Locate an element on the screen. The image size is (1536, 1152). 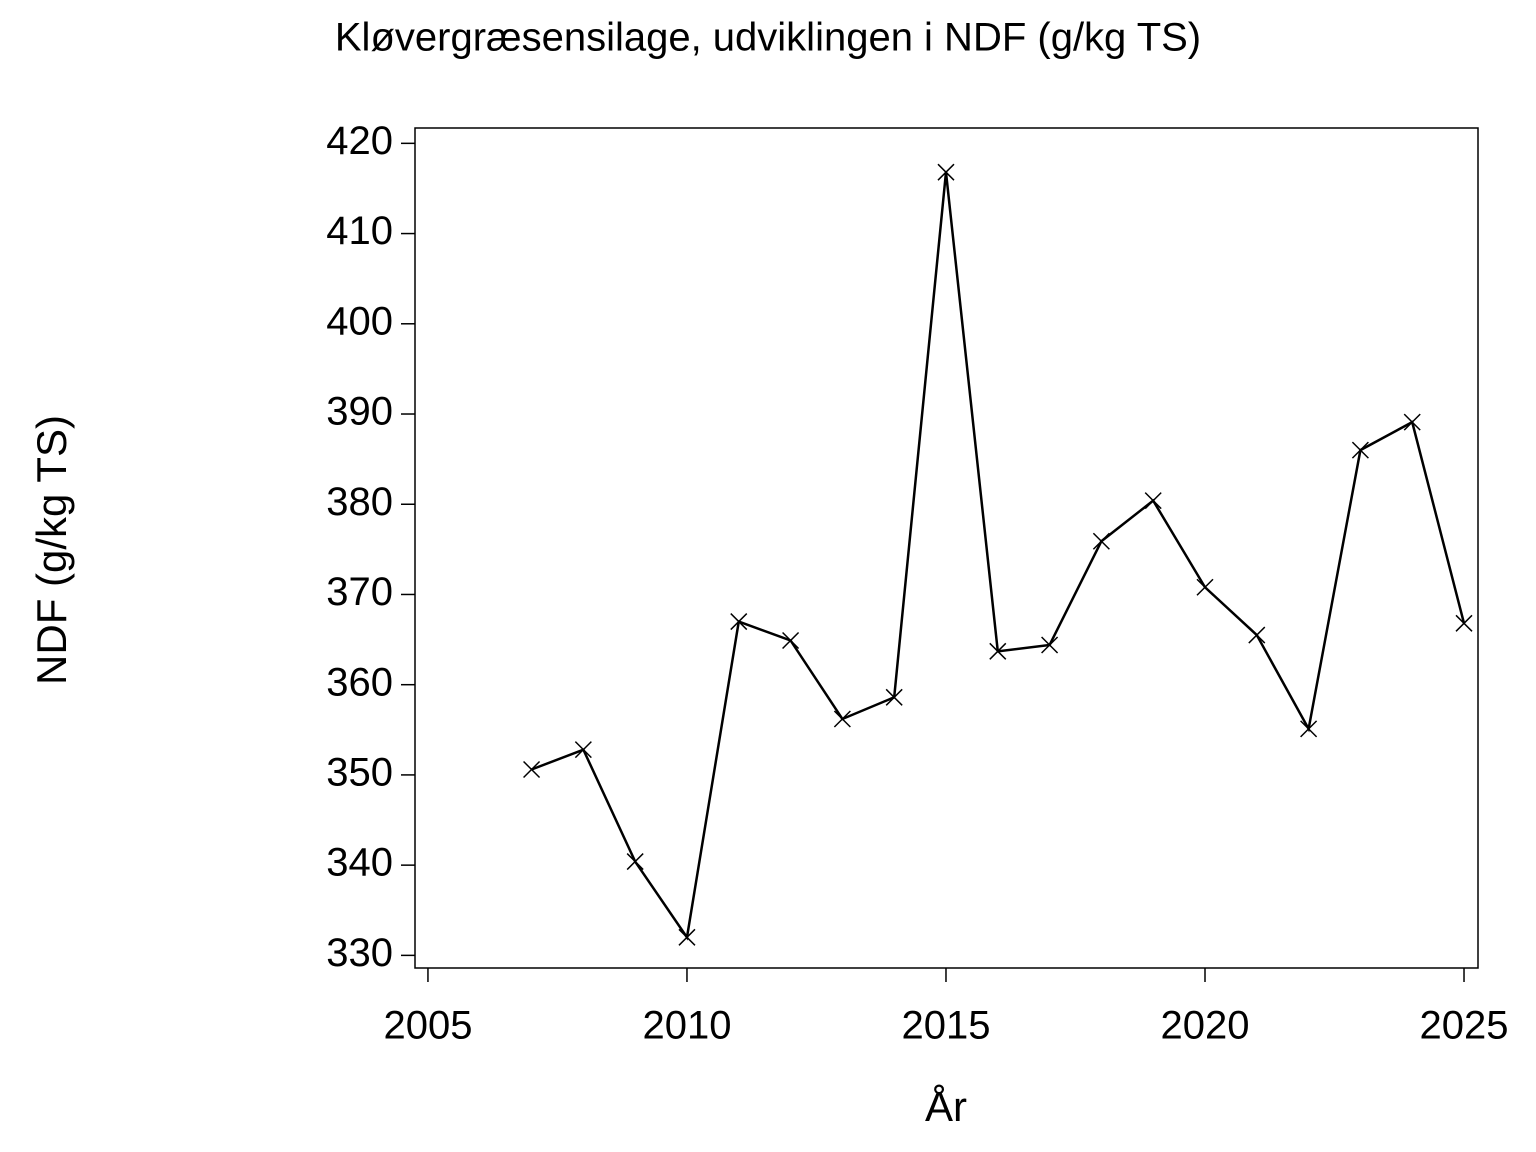
y-tick-label: 400 is located at coordinates (359, 321).